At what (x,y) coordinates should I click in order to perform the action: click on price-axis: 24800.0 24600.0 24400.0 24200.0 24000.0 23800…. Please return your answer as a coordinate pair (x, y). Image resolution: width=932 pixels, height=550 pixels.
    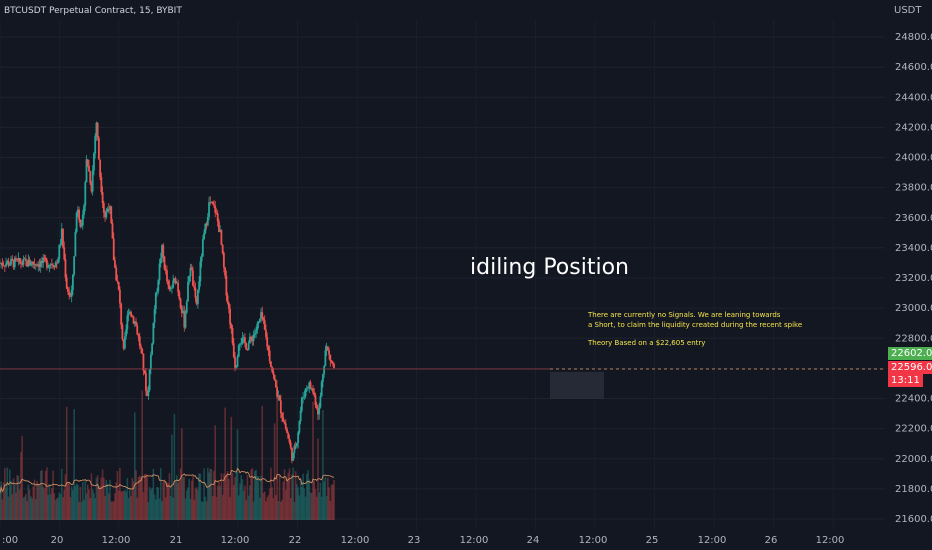
    Looking at the image, I should click on (913, 278).